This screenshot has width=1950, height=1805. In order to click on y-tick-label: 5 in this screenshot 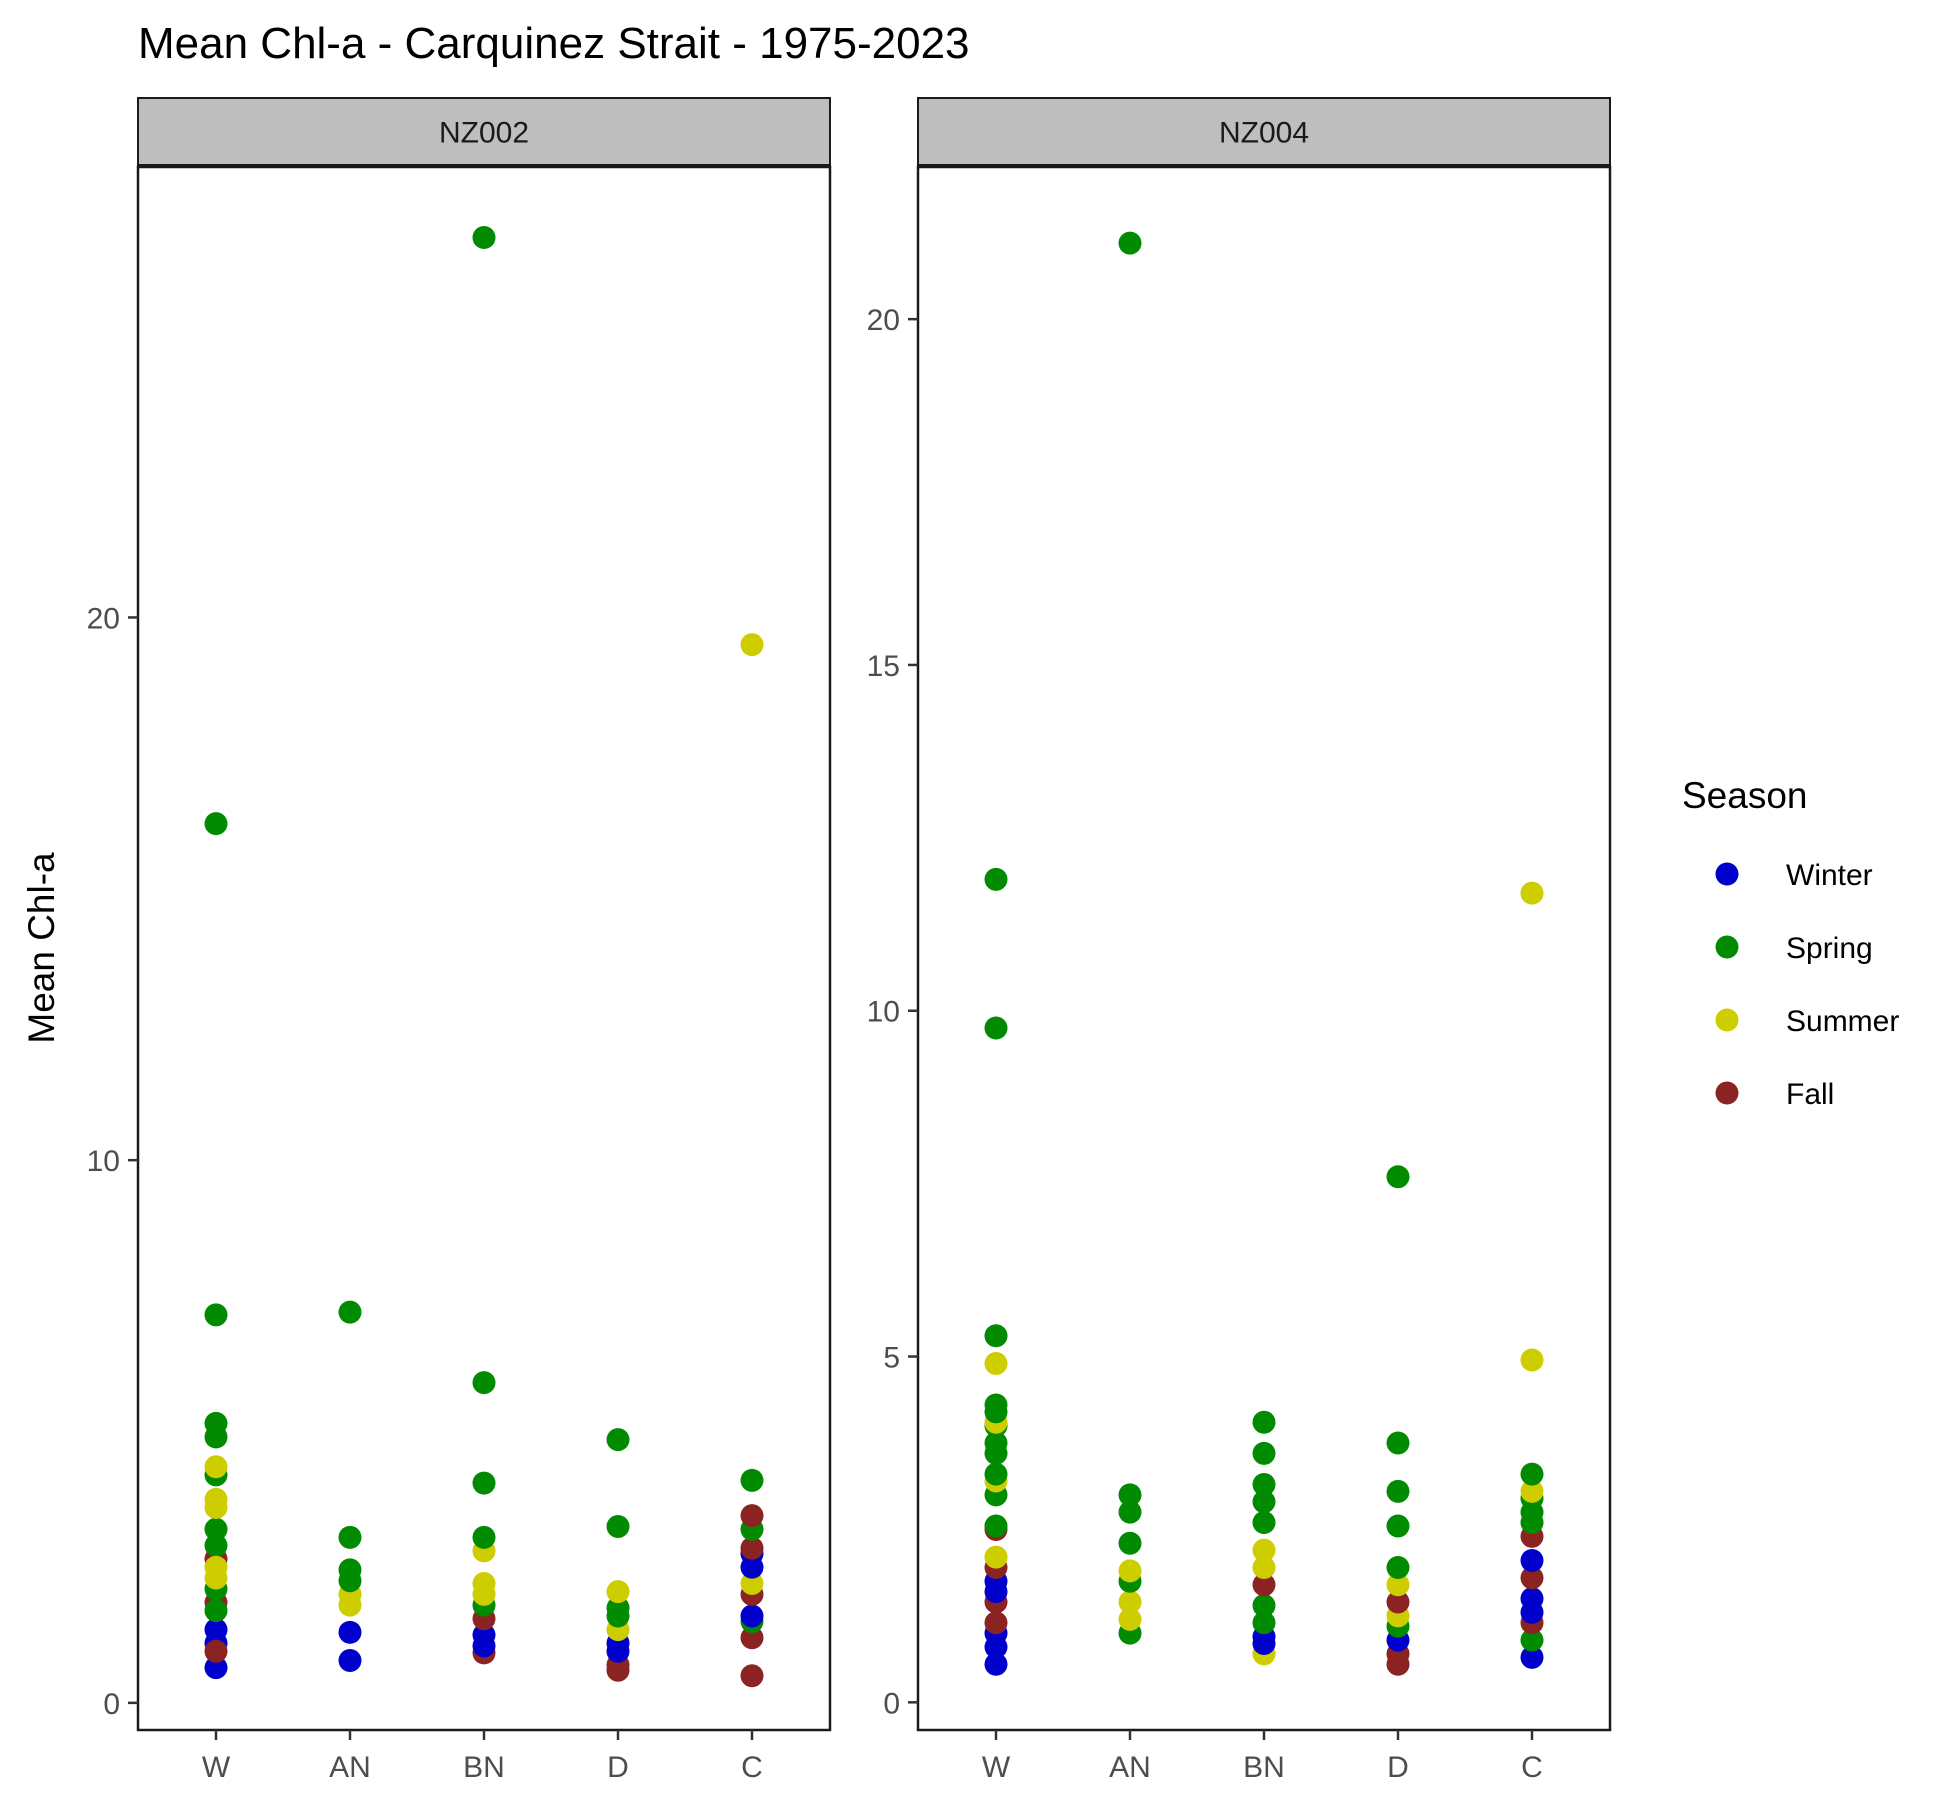, I will do `click(891, 1358)`.